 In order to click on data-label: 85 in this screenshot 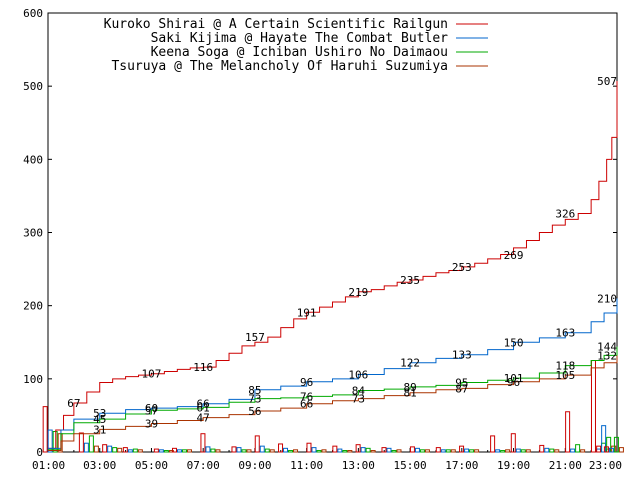, I will do `click(254, 390)`.